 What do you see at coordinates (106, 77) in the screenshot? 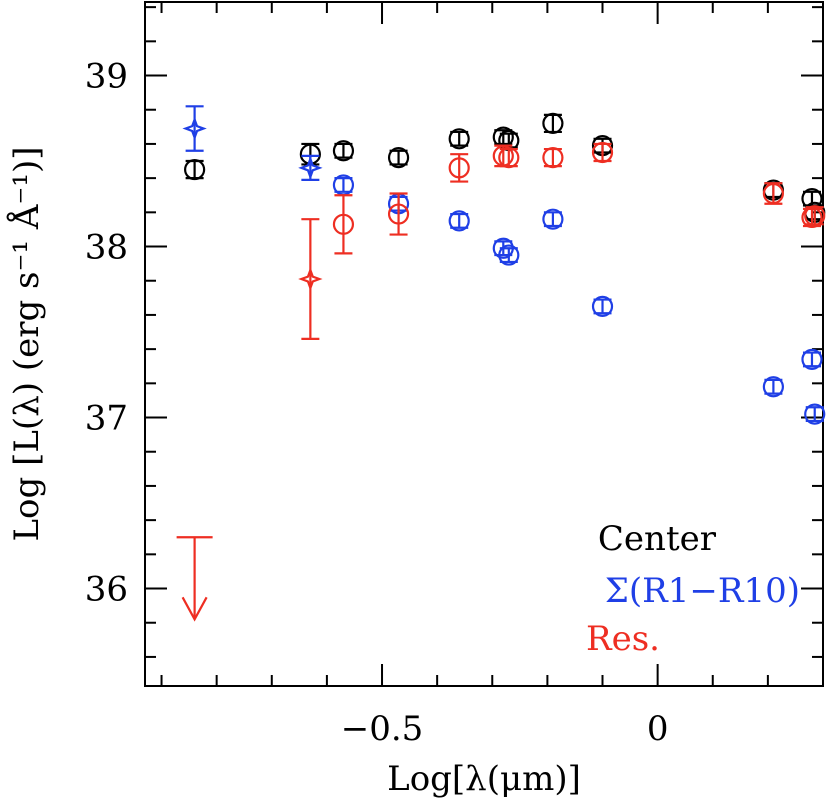
I see `y-tick-label: 39` at bounding box center [106, 77].